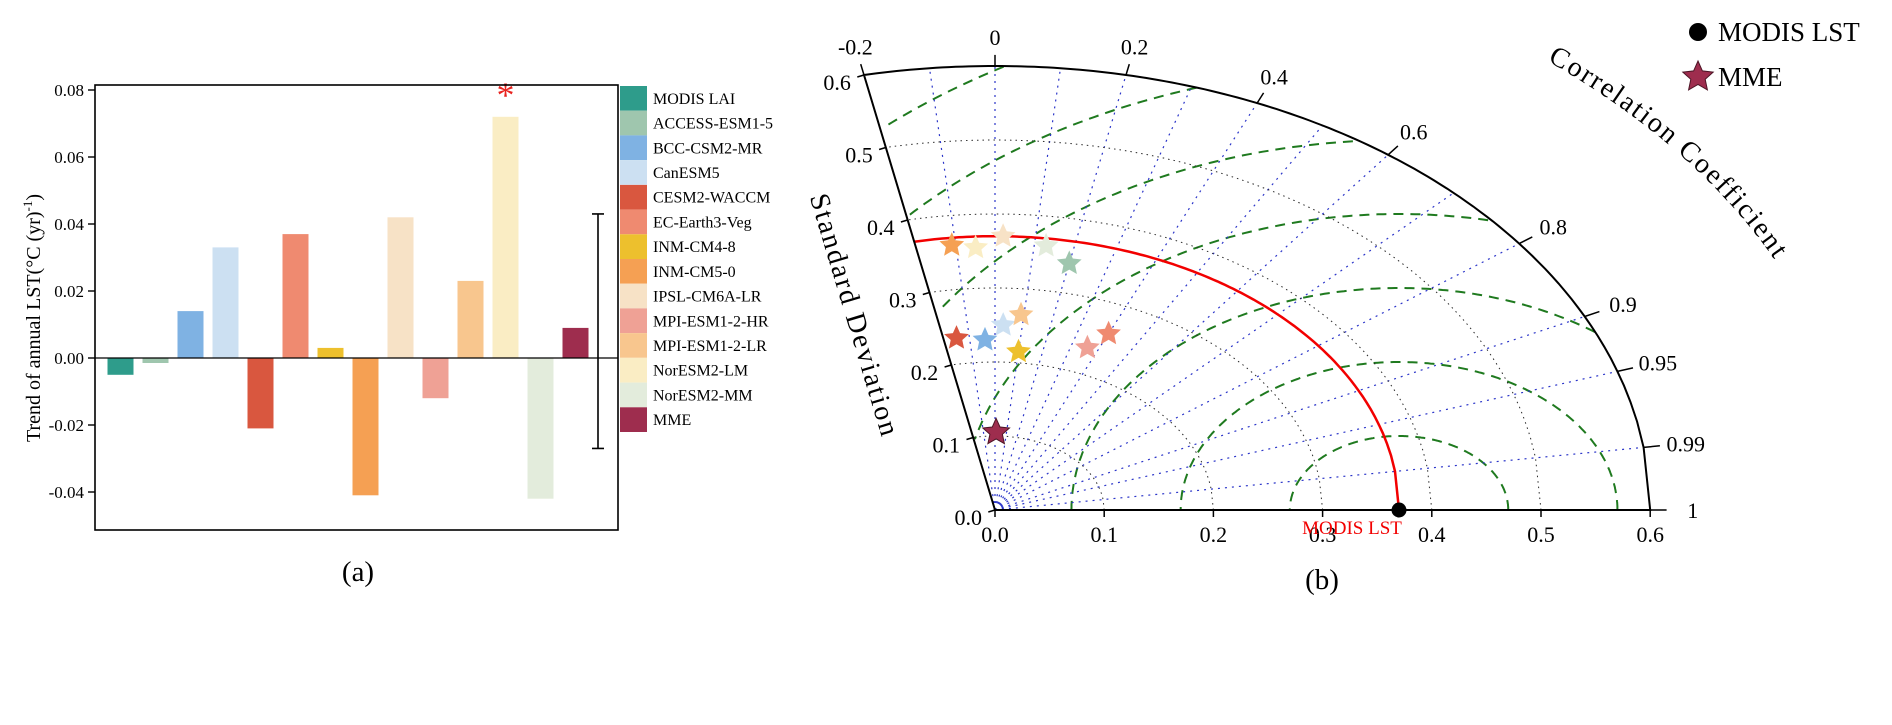 The image size is (1892, 725). I want to click on left-tick-label: 0.4, so click(881, 227).